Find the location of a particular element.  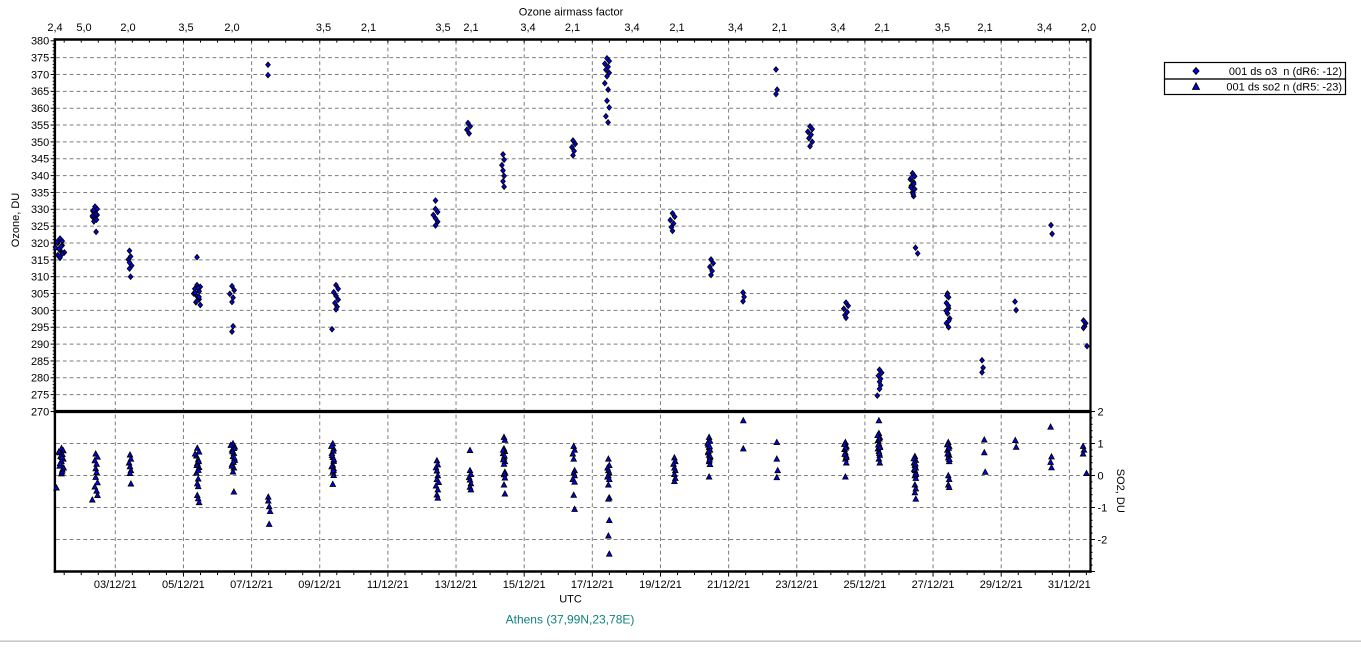

svg-text: 350 is located at coordinates (40, 143).